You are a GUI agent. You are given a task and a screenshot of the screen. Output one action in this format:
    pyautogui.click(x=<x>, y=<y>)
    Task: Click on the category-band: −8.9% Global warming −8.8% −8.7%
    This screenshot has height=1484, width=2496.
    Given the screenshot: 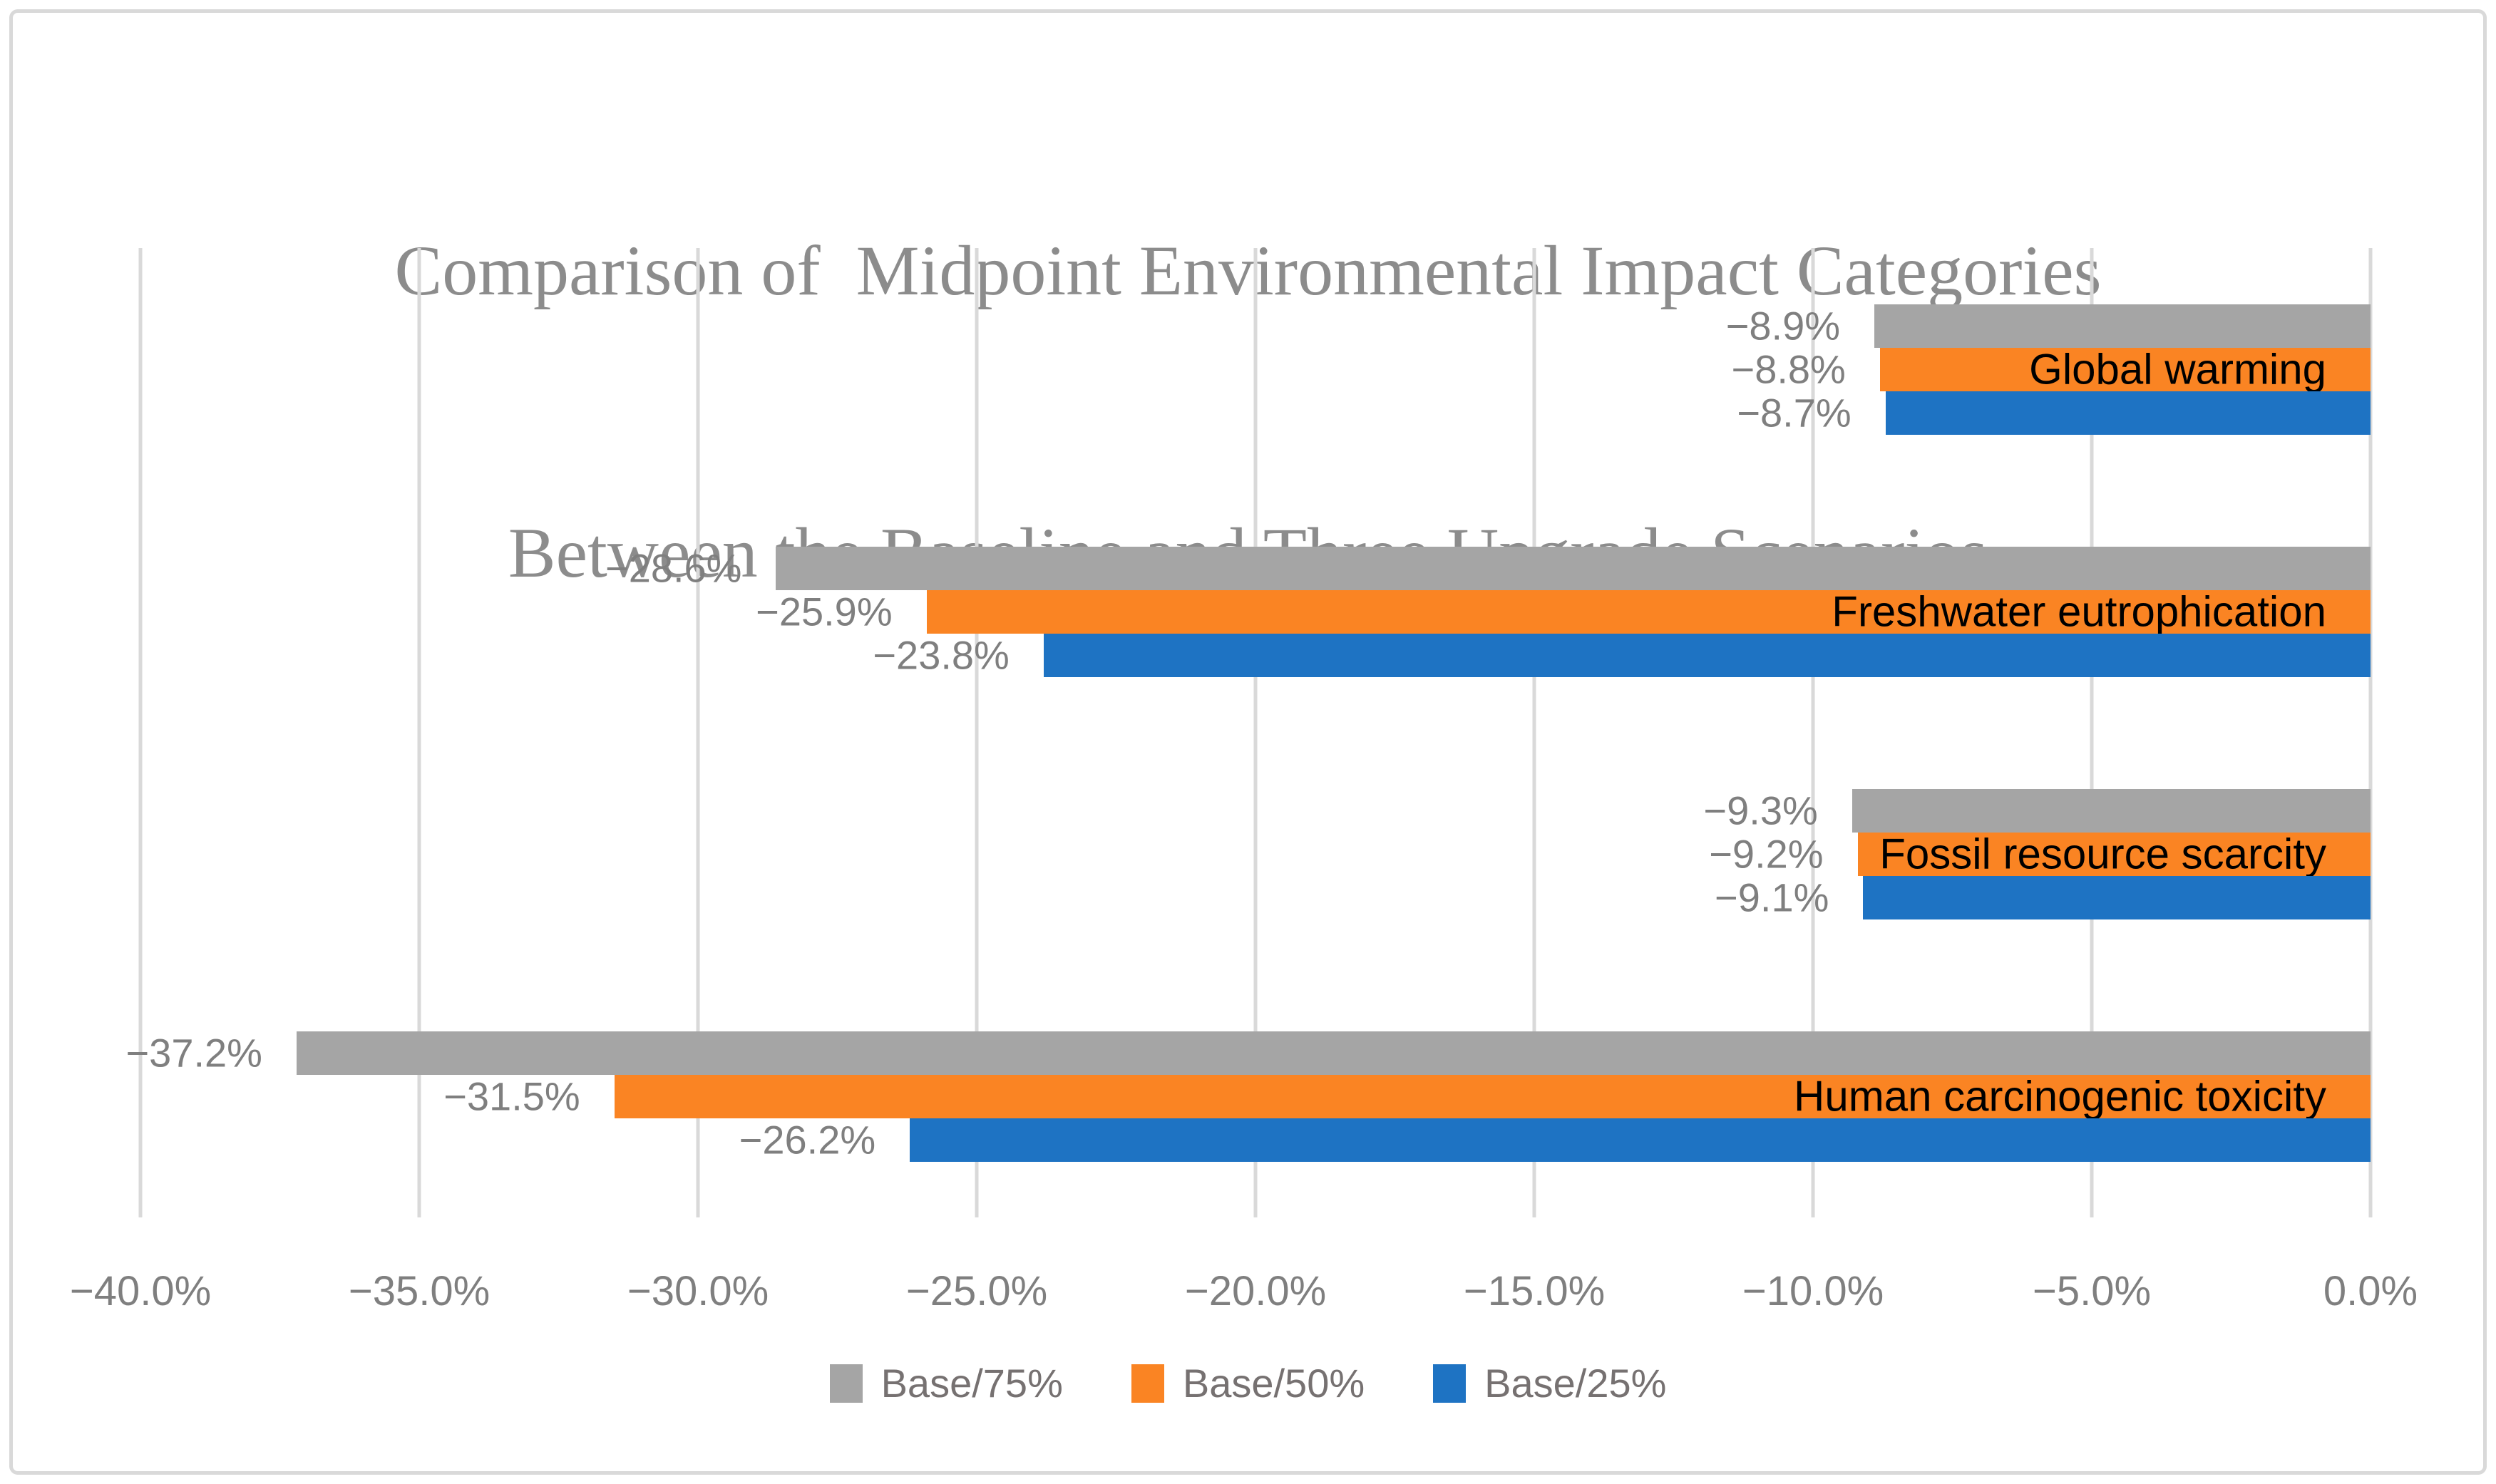 What is the action you would take?
    pyautogui.click(x=1255, y=369)
    